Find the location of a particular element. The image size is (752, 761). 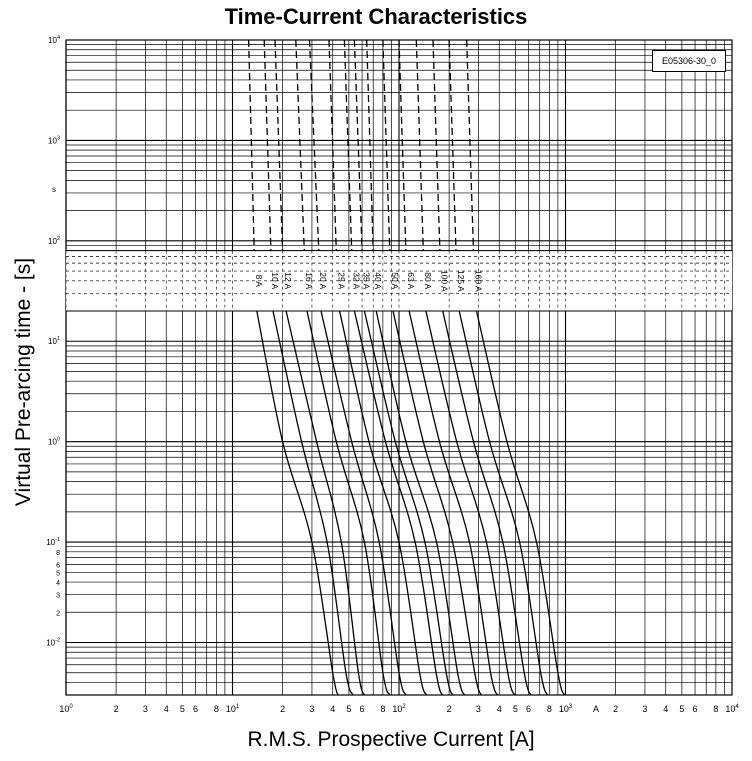

curve-lower-32a is located at coordinates (398, 503).